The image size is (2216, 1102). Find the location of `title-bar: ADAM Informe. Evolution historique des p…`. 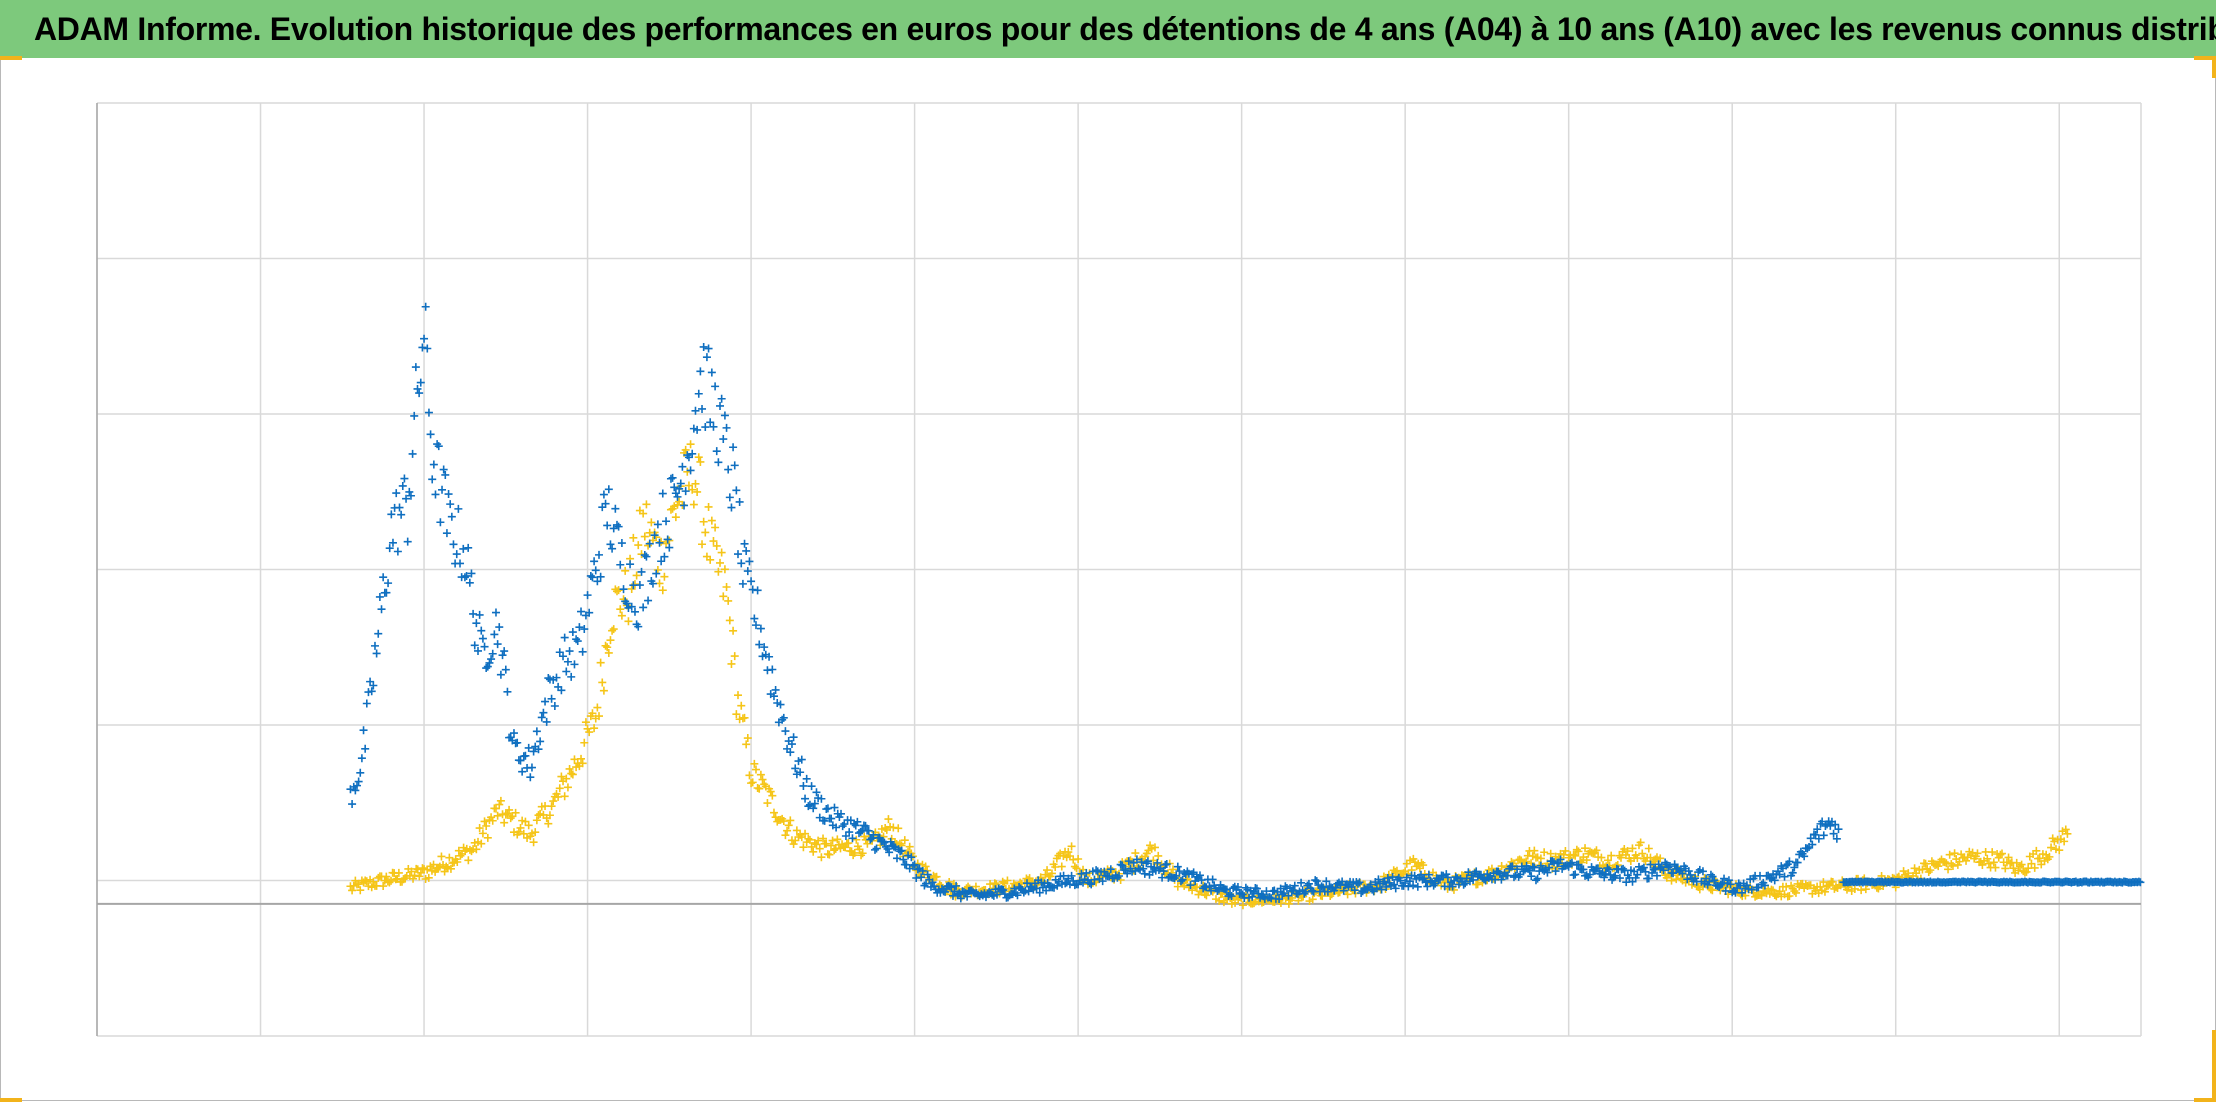

title-bar: ADAM Informe. Evolution historique des p… is located at coordinates (1108, 29).